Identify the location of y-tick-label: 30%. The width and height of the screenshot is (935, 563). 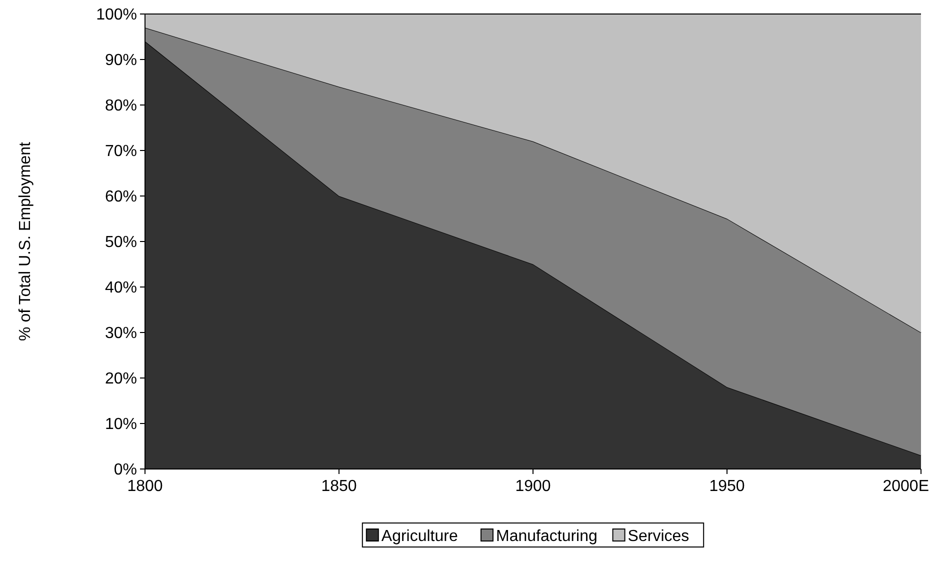
(120, 333).